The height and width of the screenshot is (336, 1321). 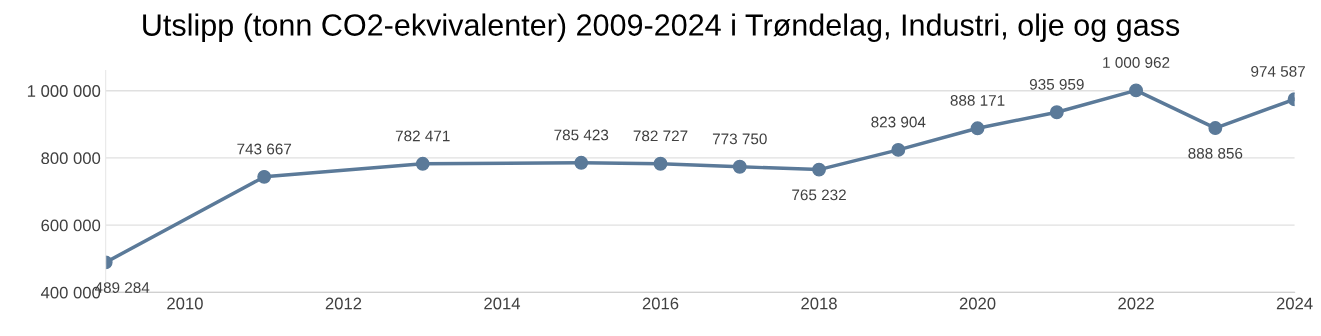 What do you see at coordinates (1136, 303) in the screenshot?
I see `x-tick-label: 2022` at bounding box center [1136, 303].